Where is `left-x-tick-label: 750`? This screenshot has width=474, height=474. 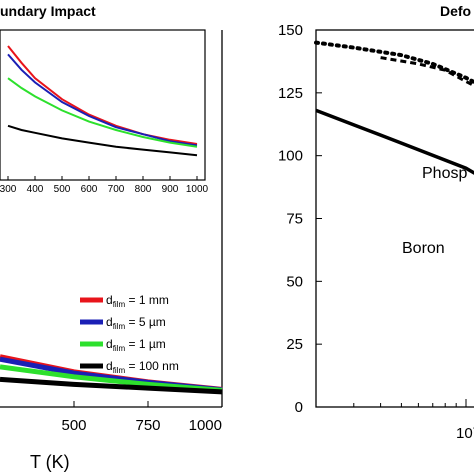
left-x-tick-label: 750 is located at coordinates (147, 425).